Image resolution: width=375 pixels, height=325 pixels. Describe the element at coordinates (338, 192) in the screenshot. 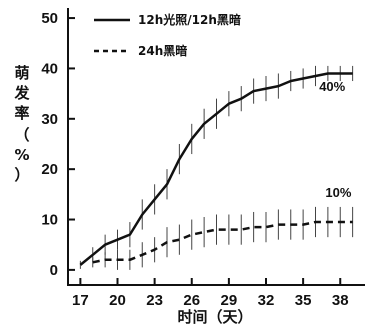

I see `annotation-label: 10%` at that location.